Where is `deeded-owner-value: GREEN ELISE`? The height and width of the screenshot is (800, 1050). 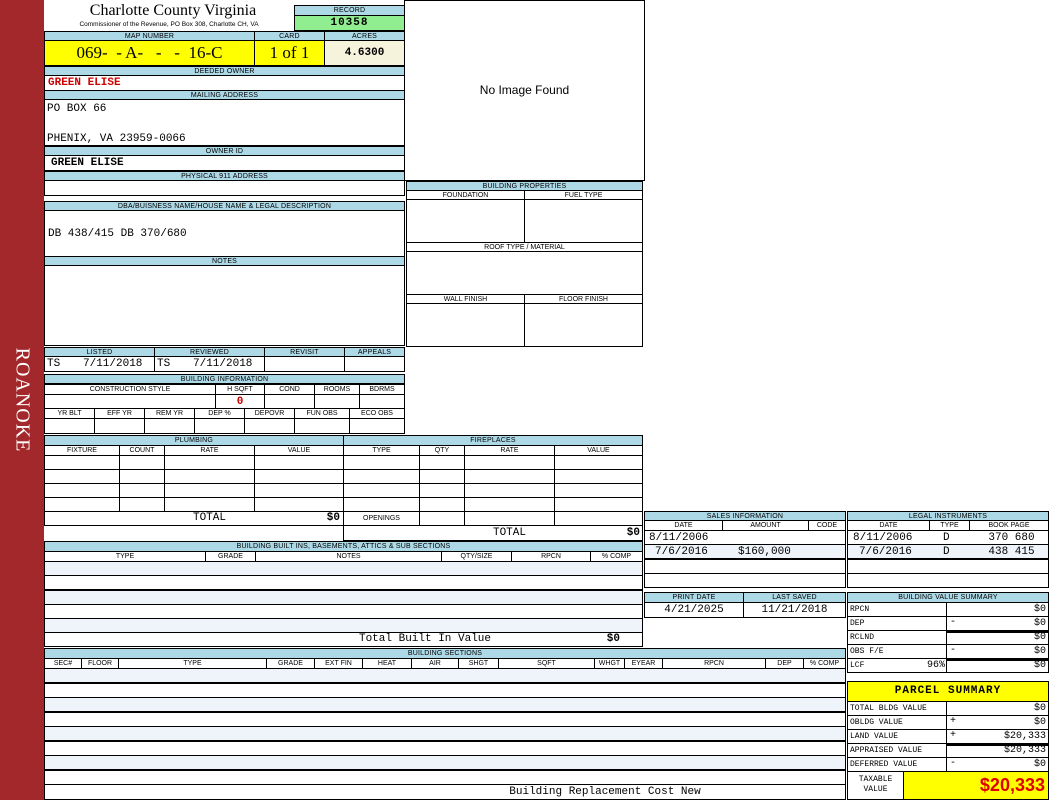 deeded-owner-value: GREEN ELISE is located at coordinates (224, 83).